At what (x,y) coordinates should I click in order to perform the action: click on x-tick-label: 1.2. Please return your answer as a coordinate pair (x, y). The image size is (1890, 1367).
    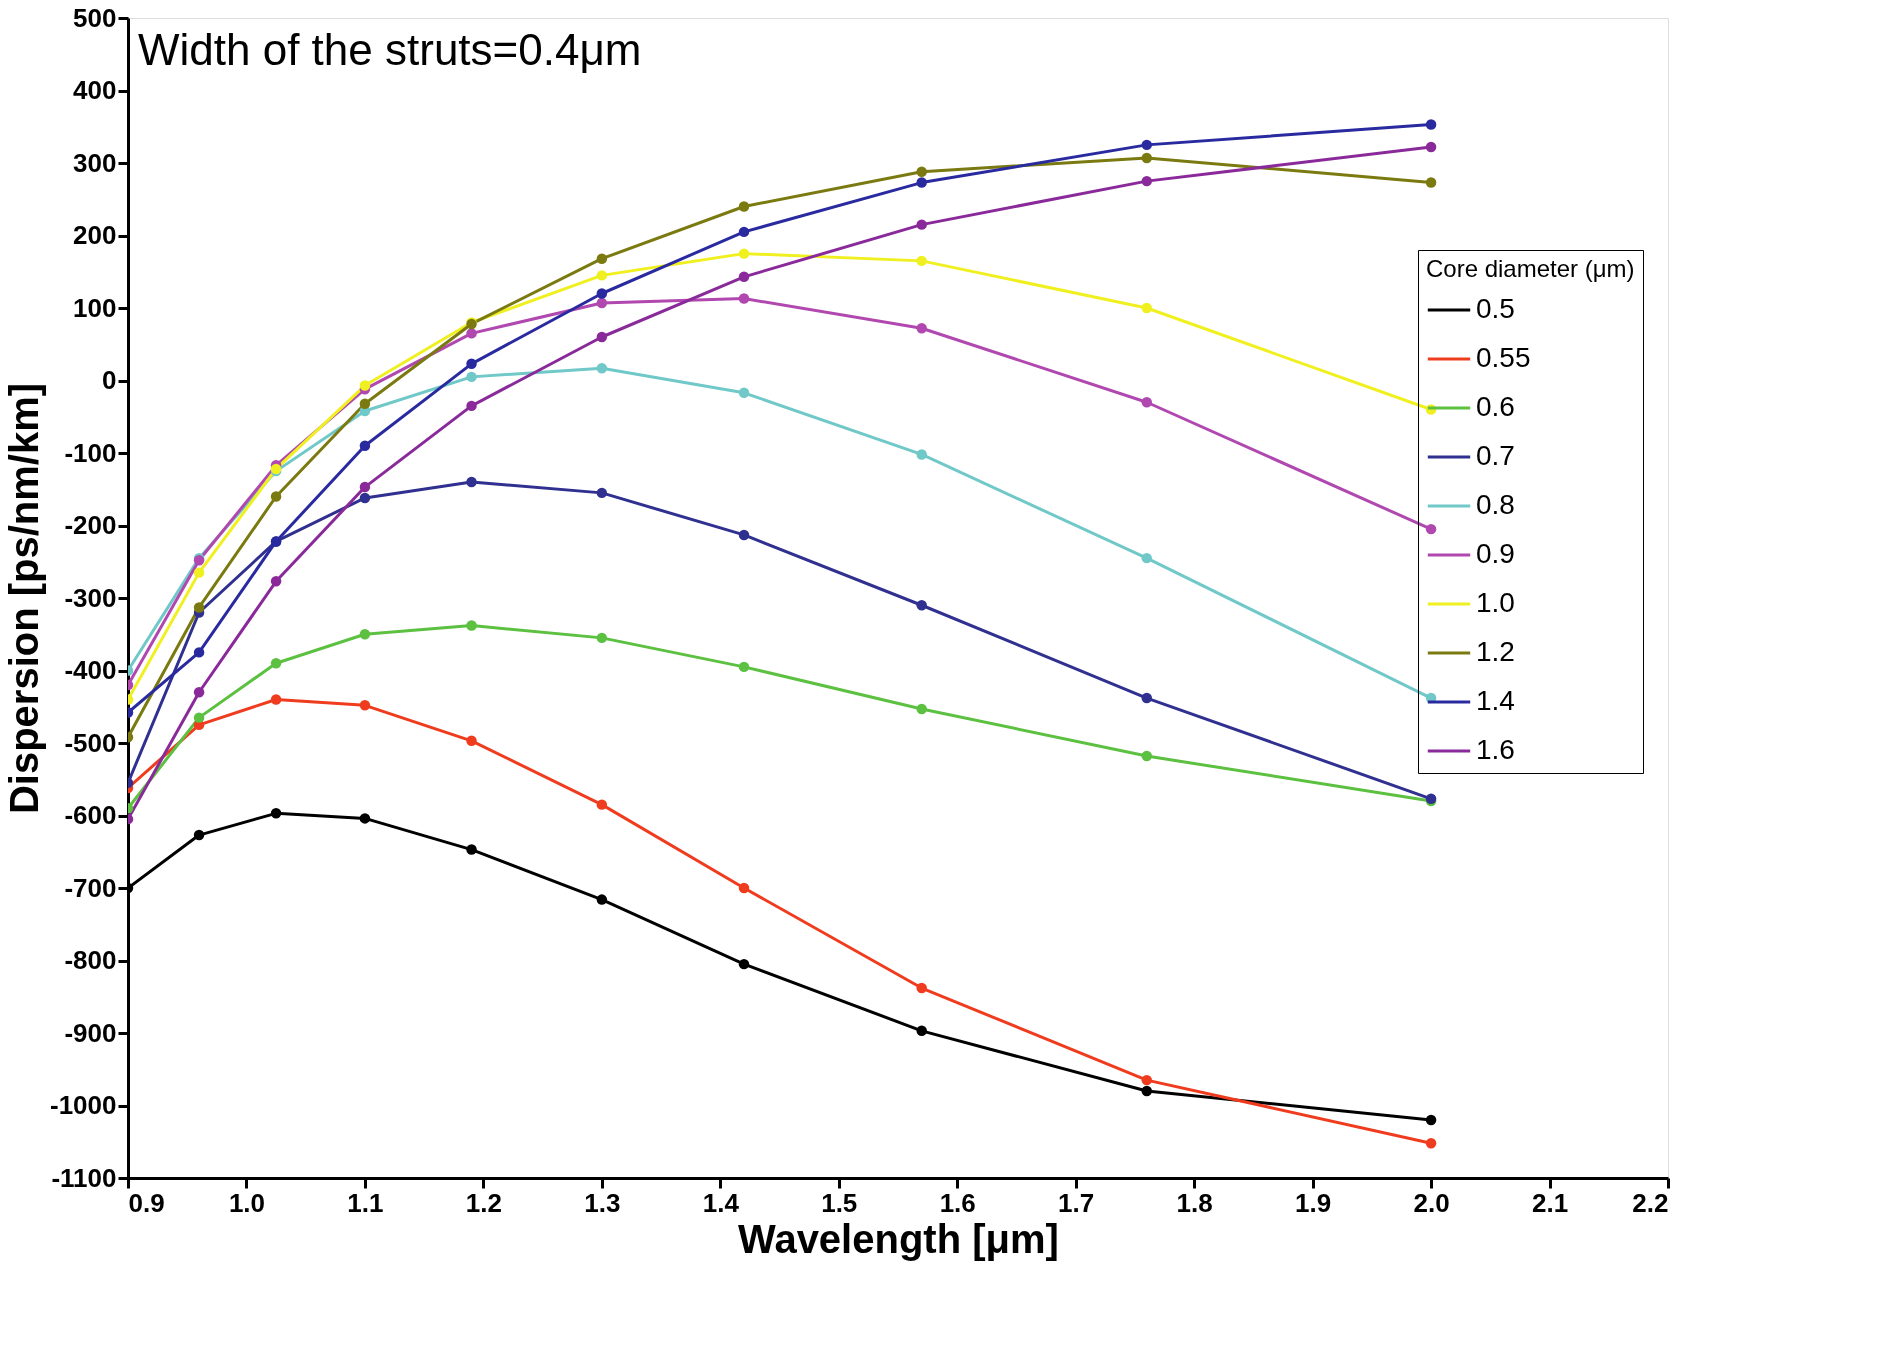
    Looking at the image, I should click on (483, 1202).